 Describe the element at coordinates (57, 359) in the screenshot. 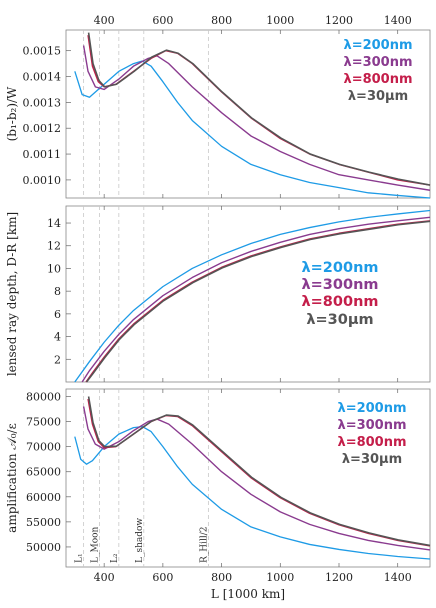

I see `y-tick-label: 2` at that location.